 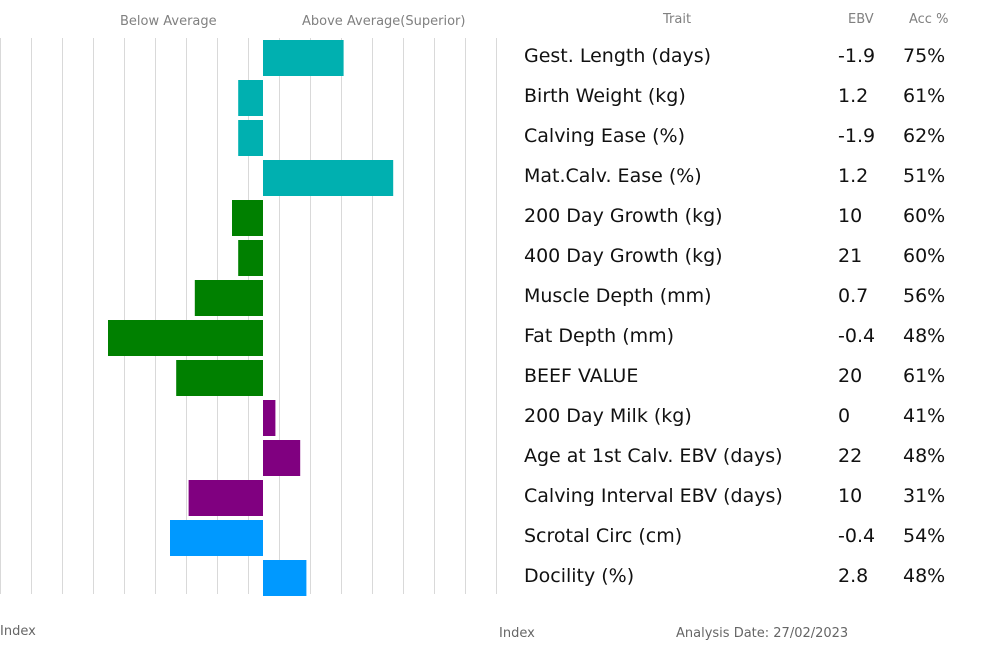 I want to click on trait-name: 200 Day Milk (kg), so click(x=608, y=416).